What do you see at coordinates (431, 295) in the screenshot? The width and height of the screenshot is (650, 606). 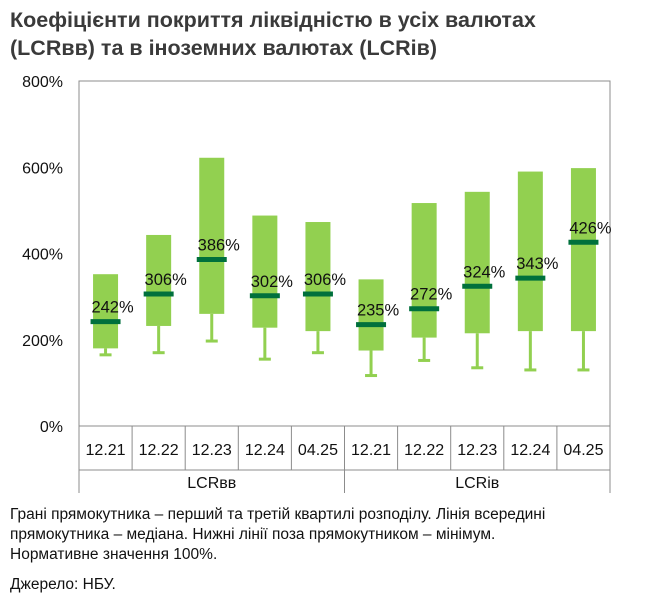 I see `median-data-label: 272%` at bounding box center [431, 295].